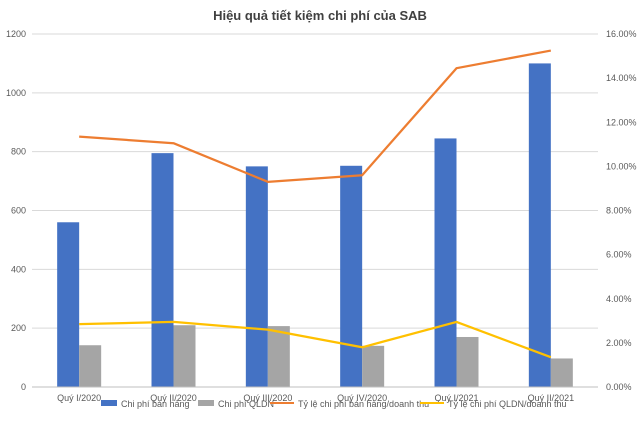 The height and width of the screenshot is (430, 640). Describe the element at coordinates (206, 403) in the screenshot. I see `legend-item-chi-phi-qldn-swatch` at that location.